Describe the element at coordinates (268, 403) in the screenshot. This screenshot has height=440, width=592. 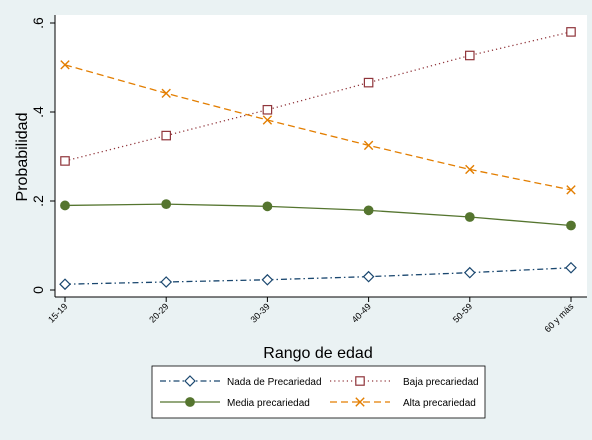
I see `legend-label: Media precariedad` at that location.